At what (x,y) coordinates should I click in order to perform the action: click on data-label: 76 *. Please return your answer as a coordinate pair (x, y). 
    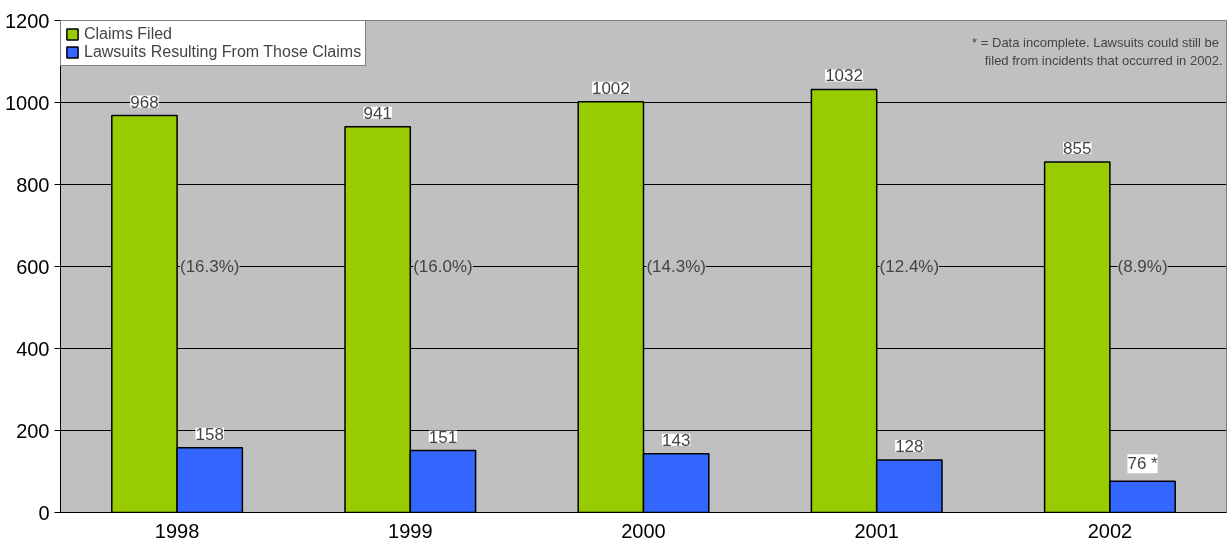
    Looking at the image, I should click on (1143, 464).